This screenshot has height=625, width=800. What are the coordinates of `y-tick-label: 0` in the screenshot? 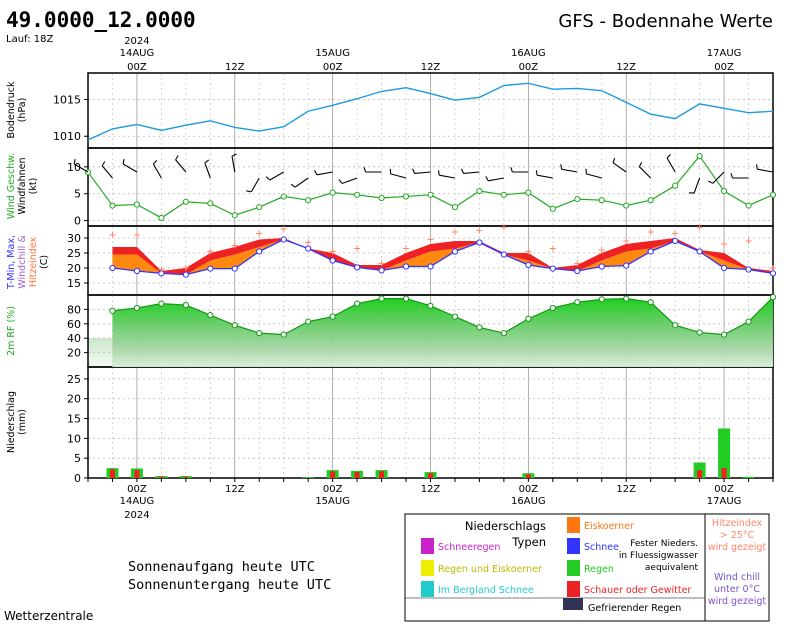 It's located at (77, 478).